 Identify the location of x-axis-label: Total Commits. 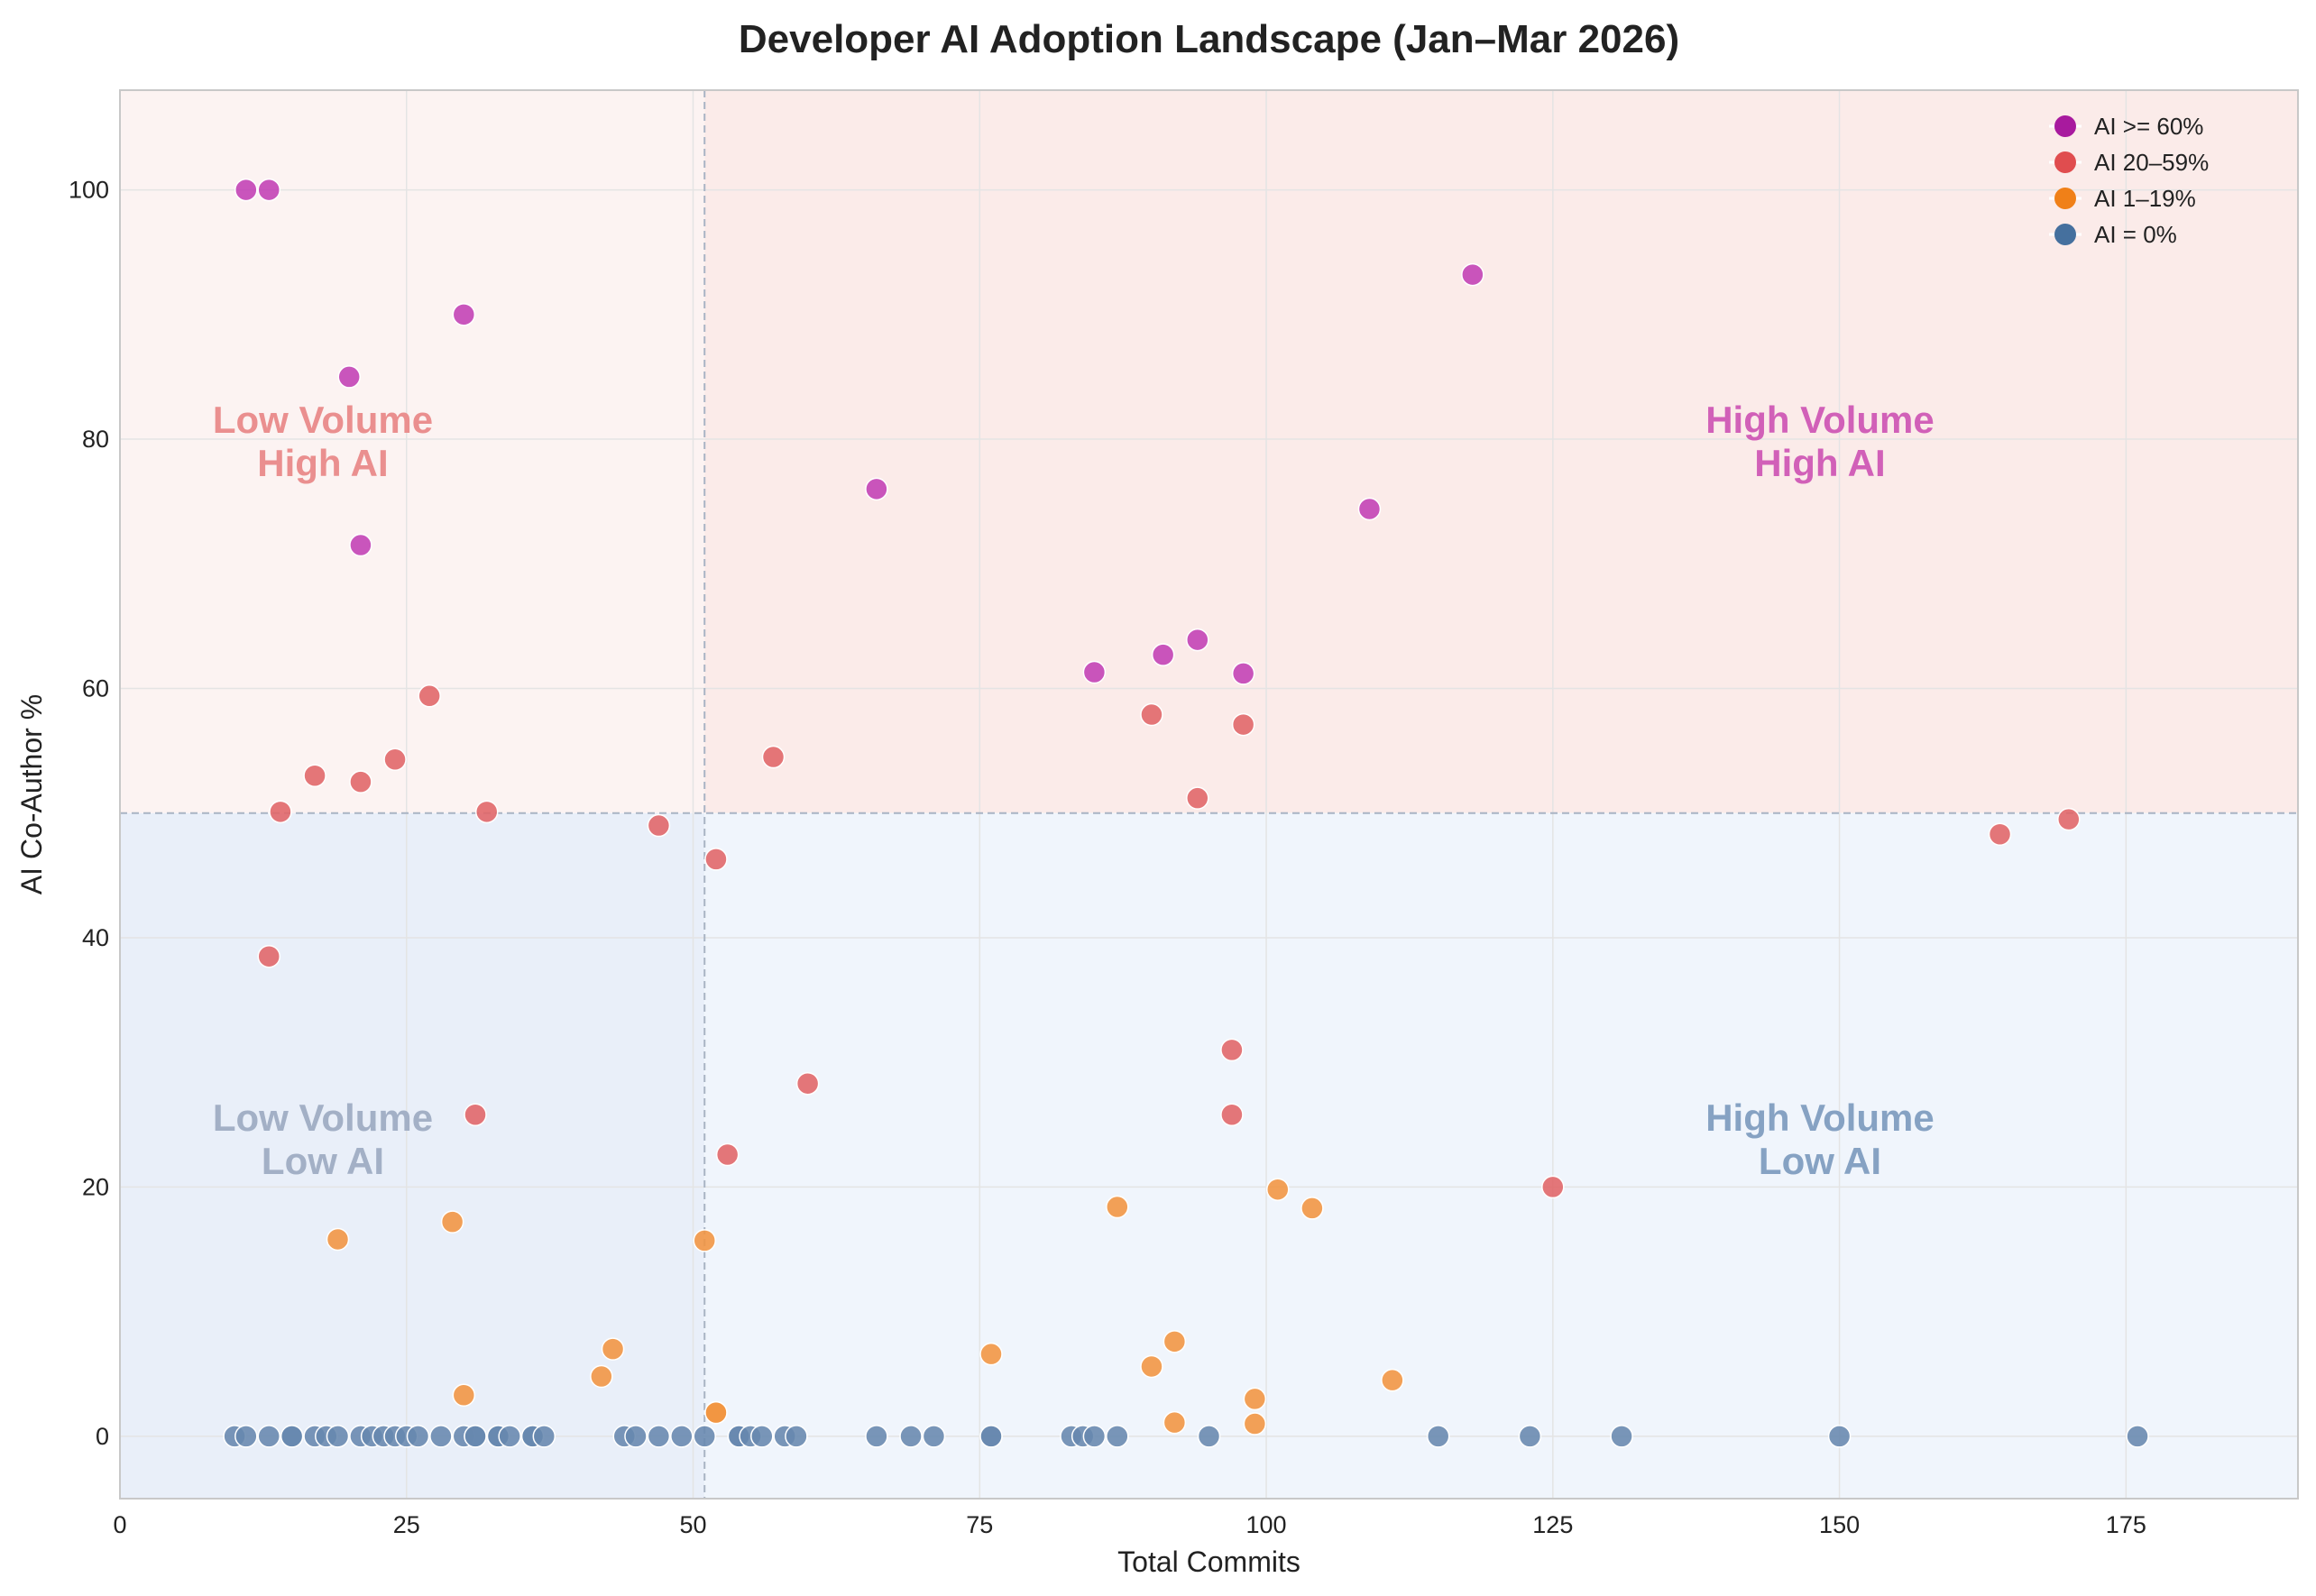
(1208, 1562).